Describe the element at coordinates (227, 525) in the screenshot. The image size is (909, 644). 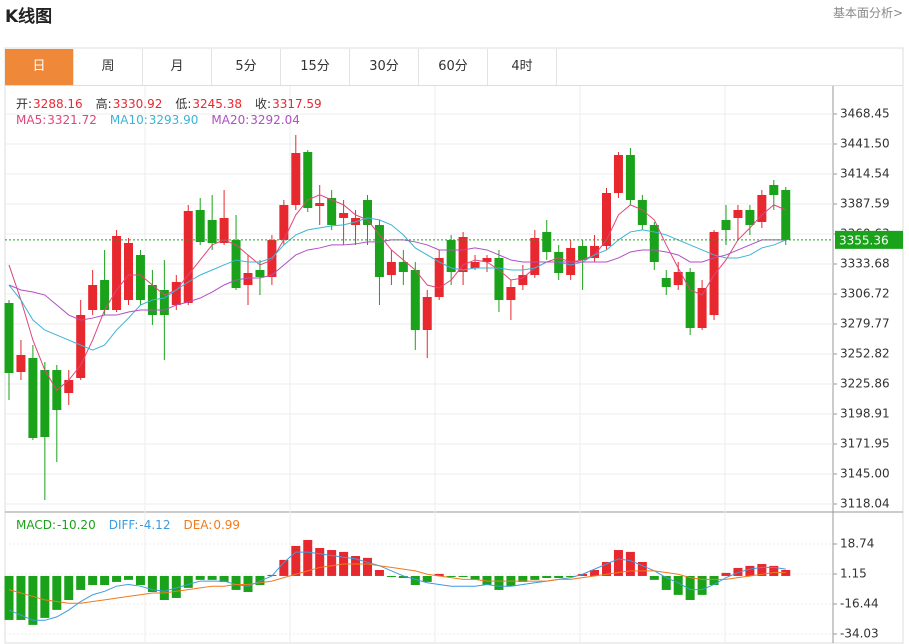
I see `info-value: 0.99` at that location.